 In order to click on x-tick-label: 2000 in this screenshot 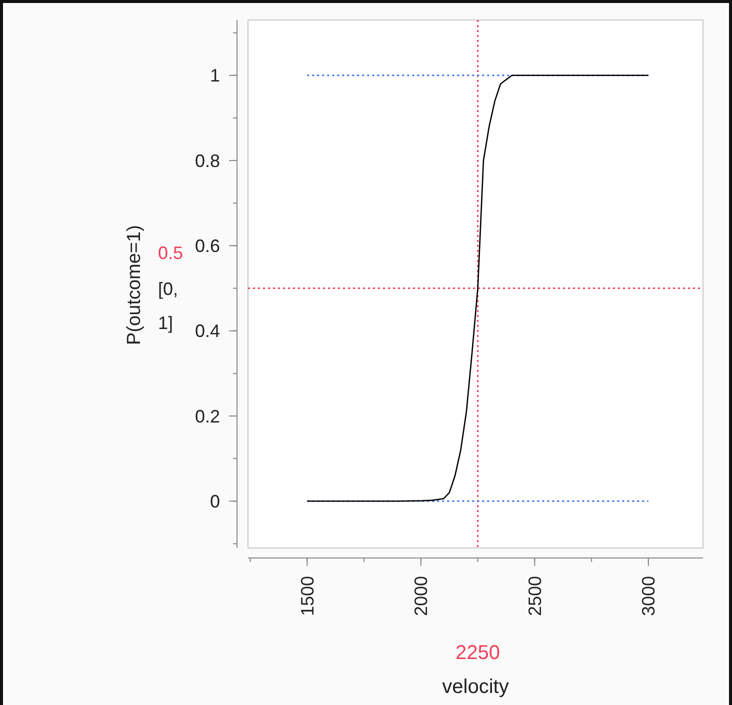, I will do `click(421, 596)`.